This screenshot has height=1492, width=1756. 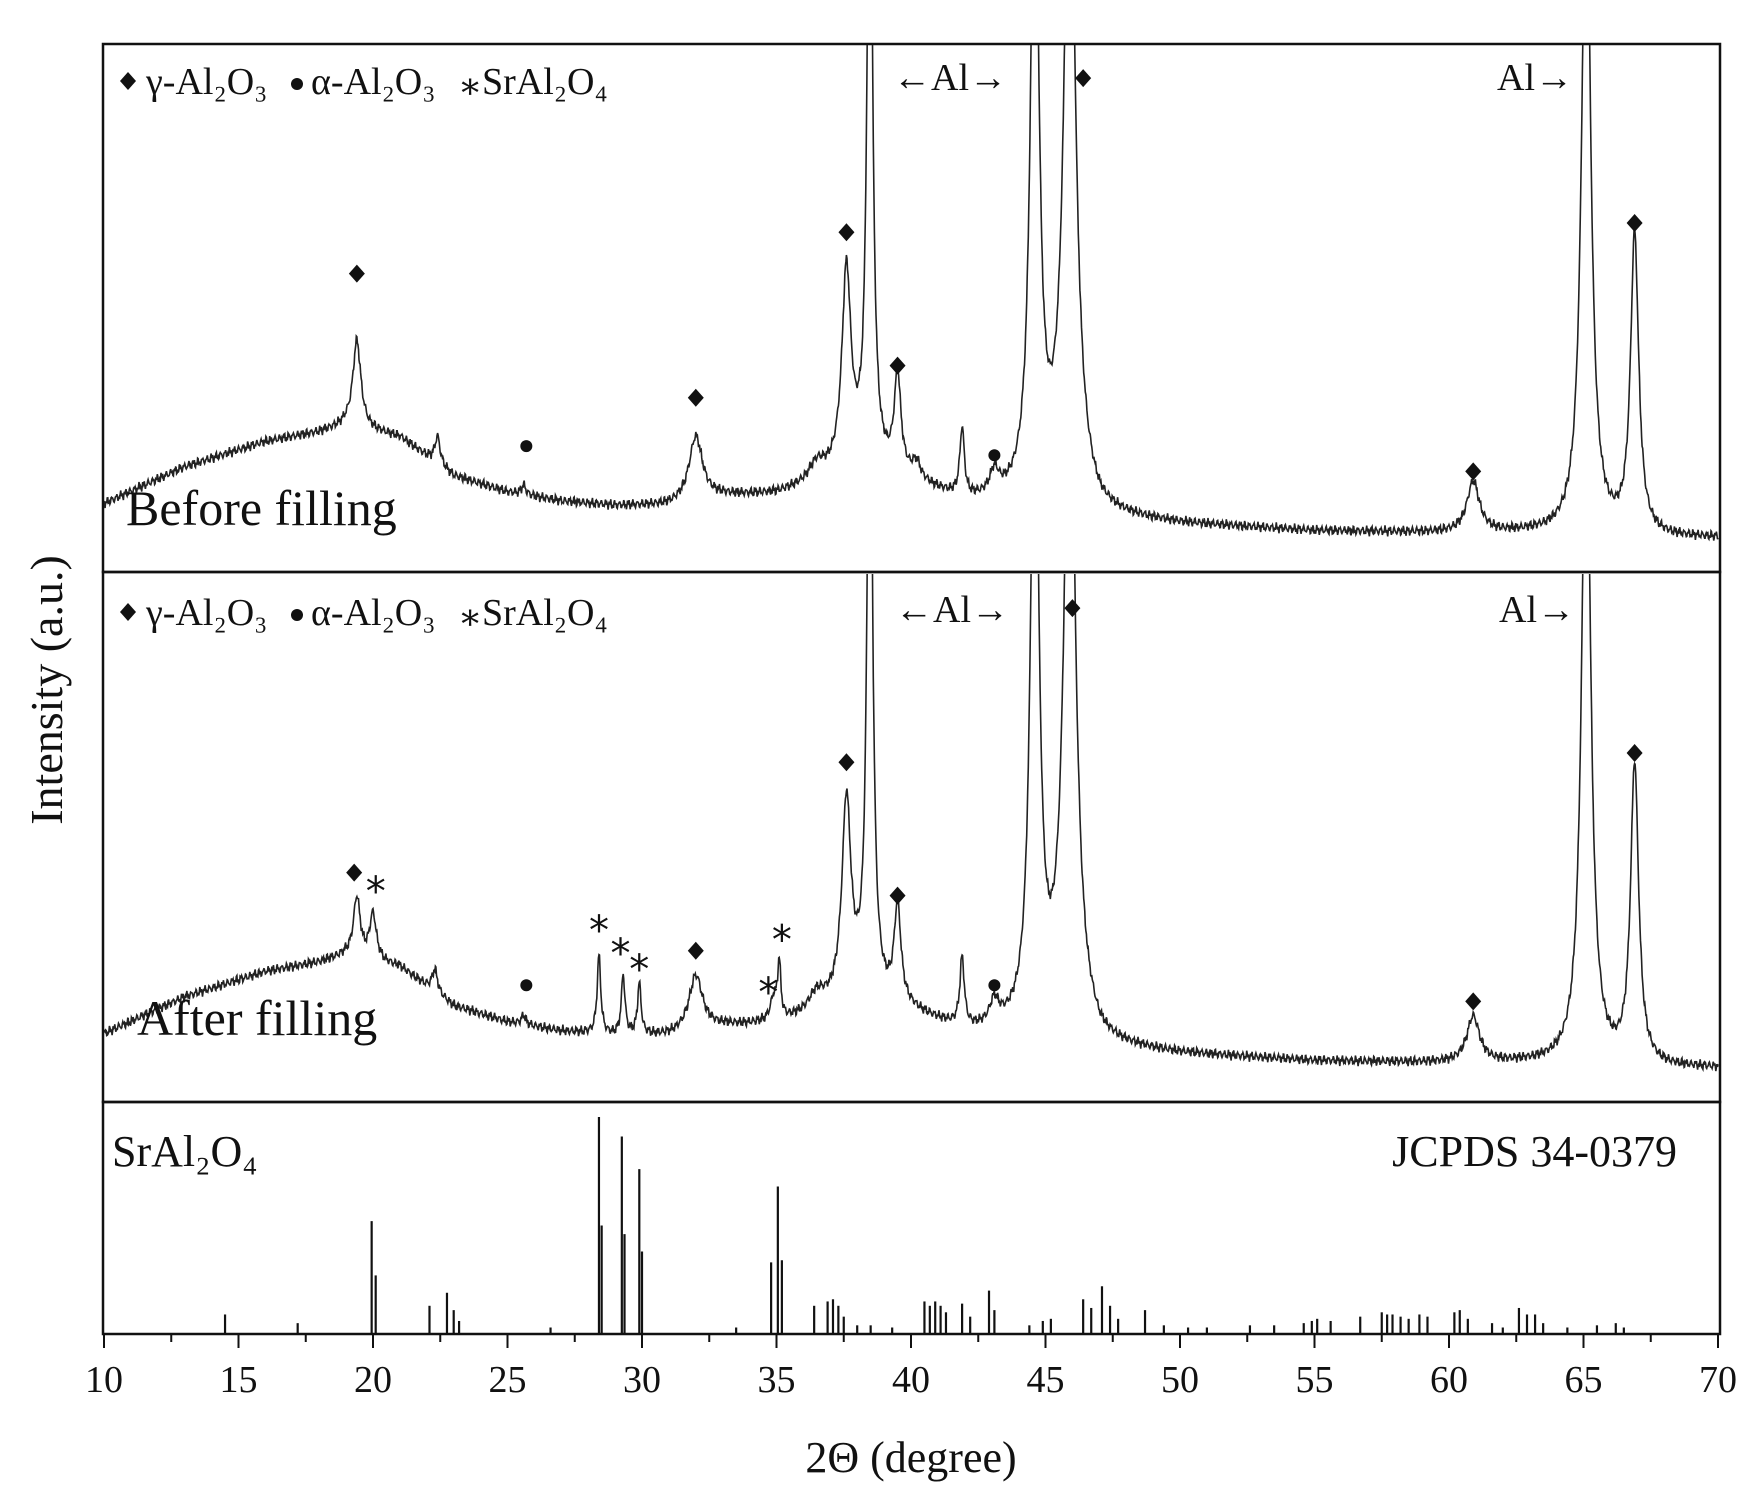 I want to click on x-tick-label: 40, so click(x=911, y=1380).